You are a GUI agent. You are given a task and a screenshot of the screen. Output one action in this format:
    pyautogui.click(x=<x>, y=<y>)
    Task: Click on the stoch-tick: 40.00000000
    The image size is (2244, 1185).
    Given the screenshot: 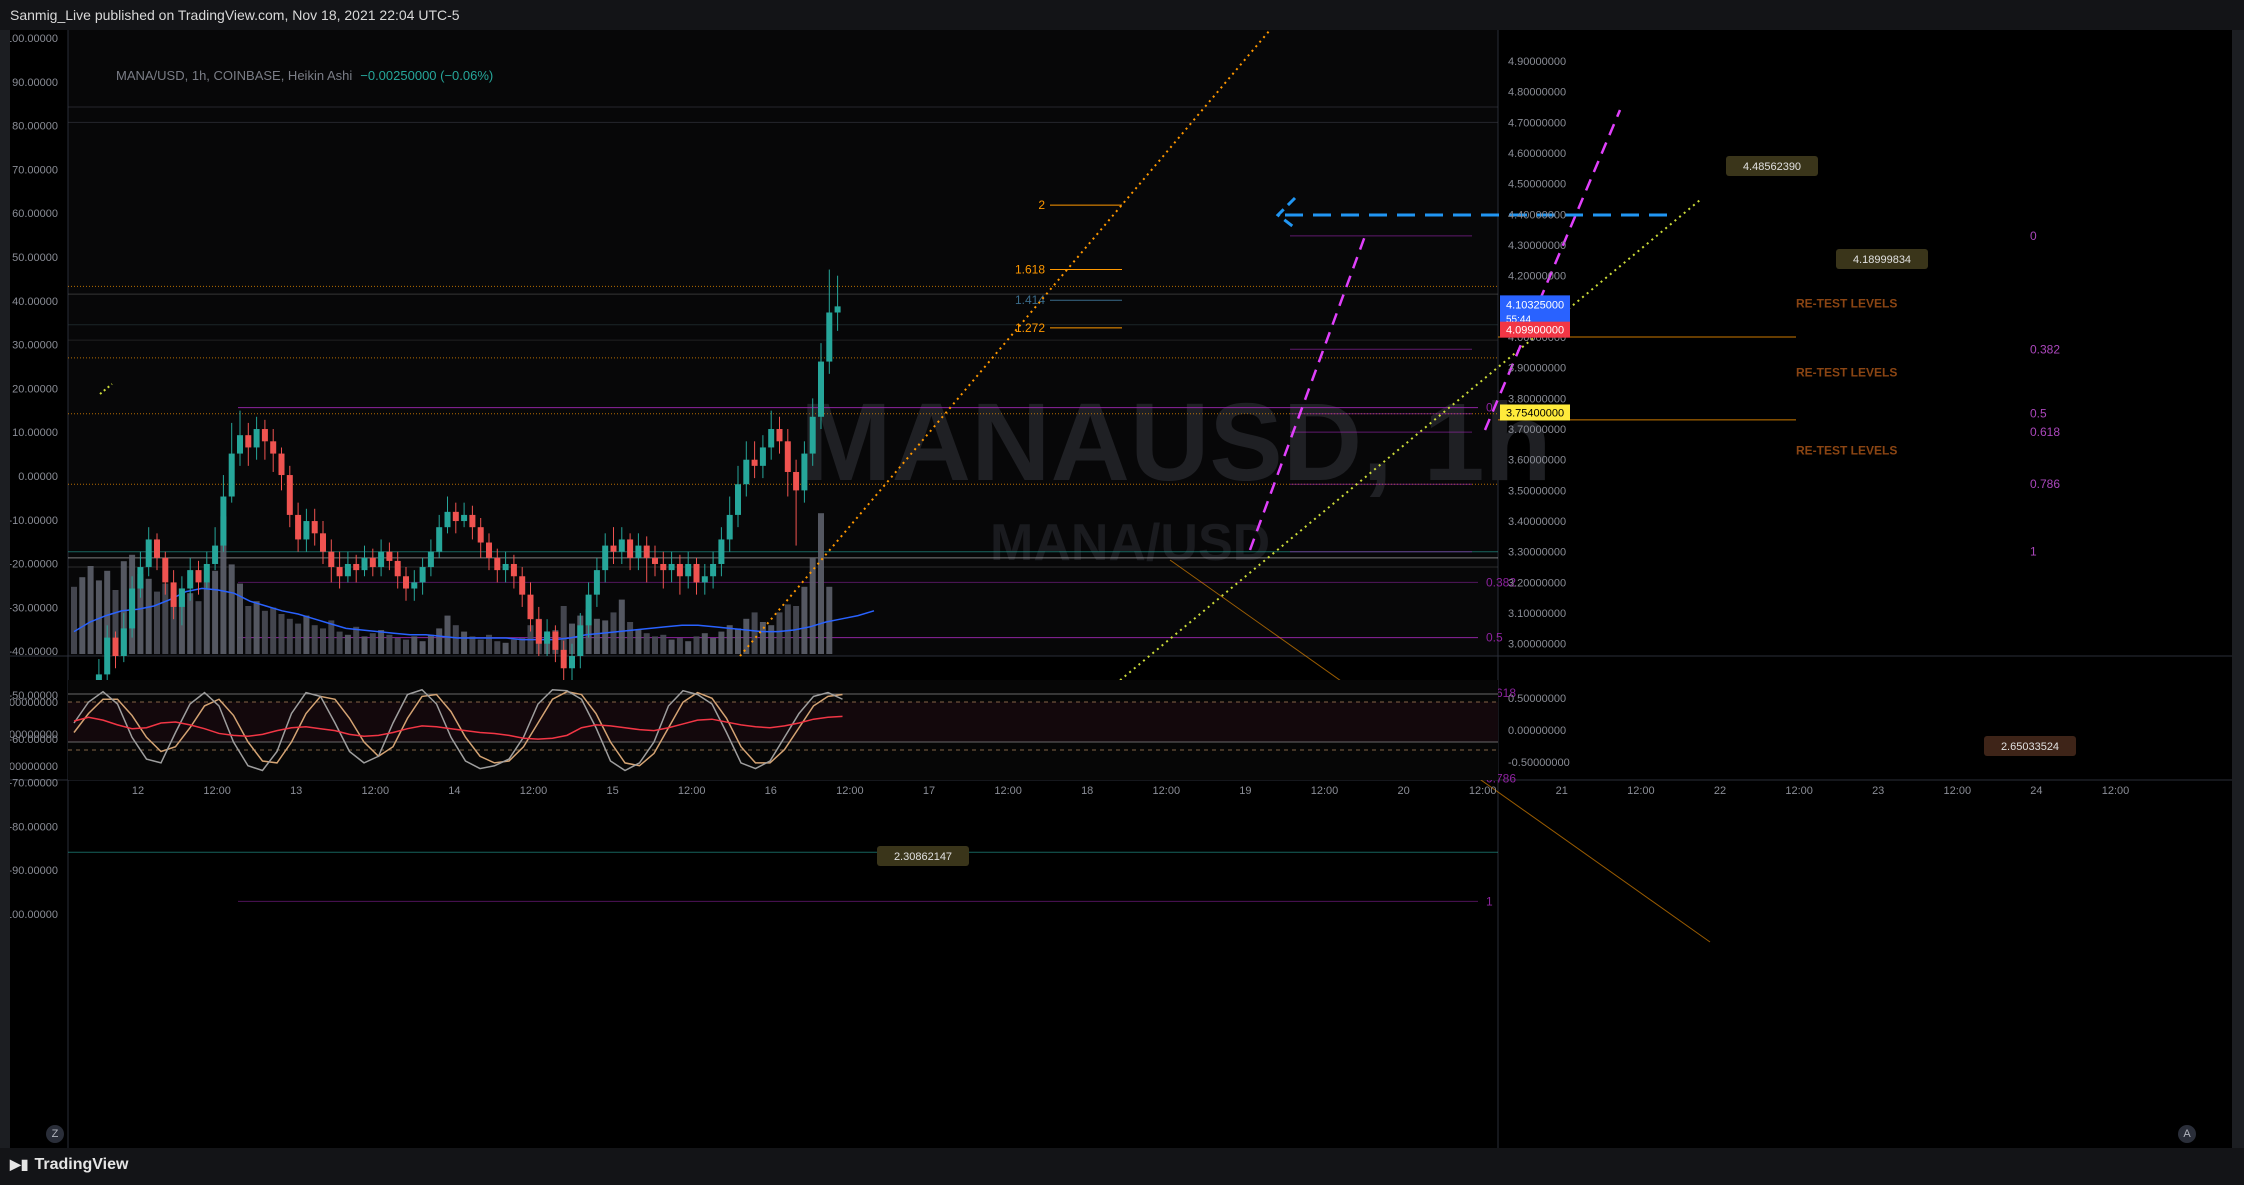 What is the action you would take?
    pyautogui.click(x=34, y=735)
    